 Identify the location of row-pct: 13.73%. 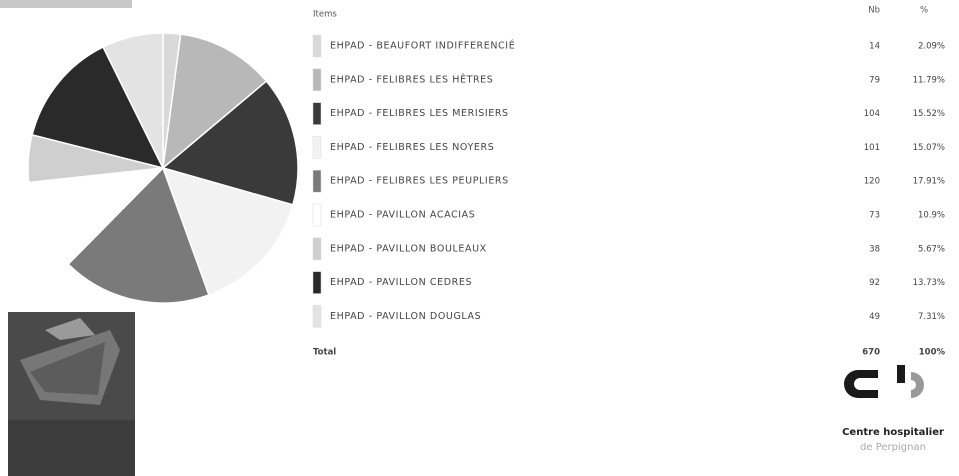
(929, 283).